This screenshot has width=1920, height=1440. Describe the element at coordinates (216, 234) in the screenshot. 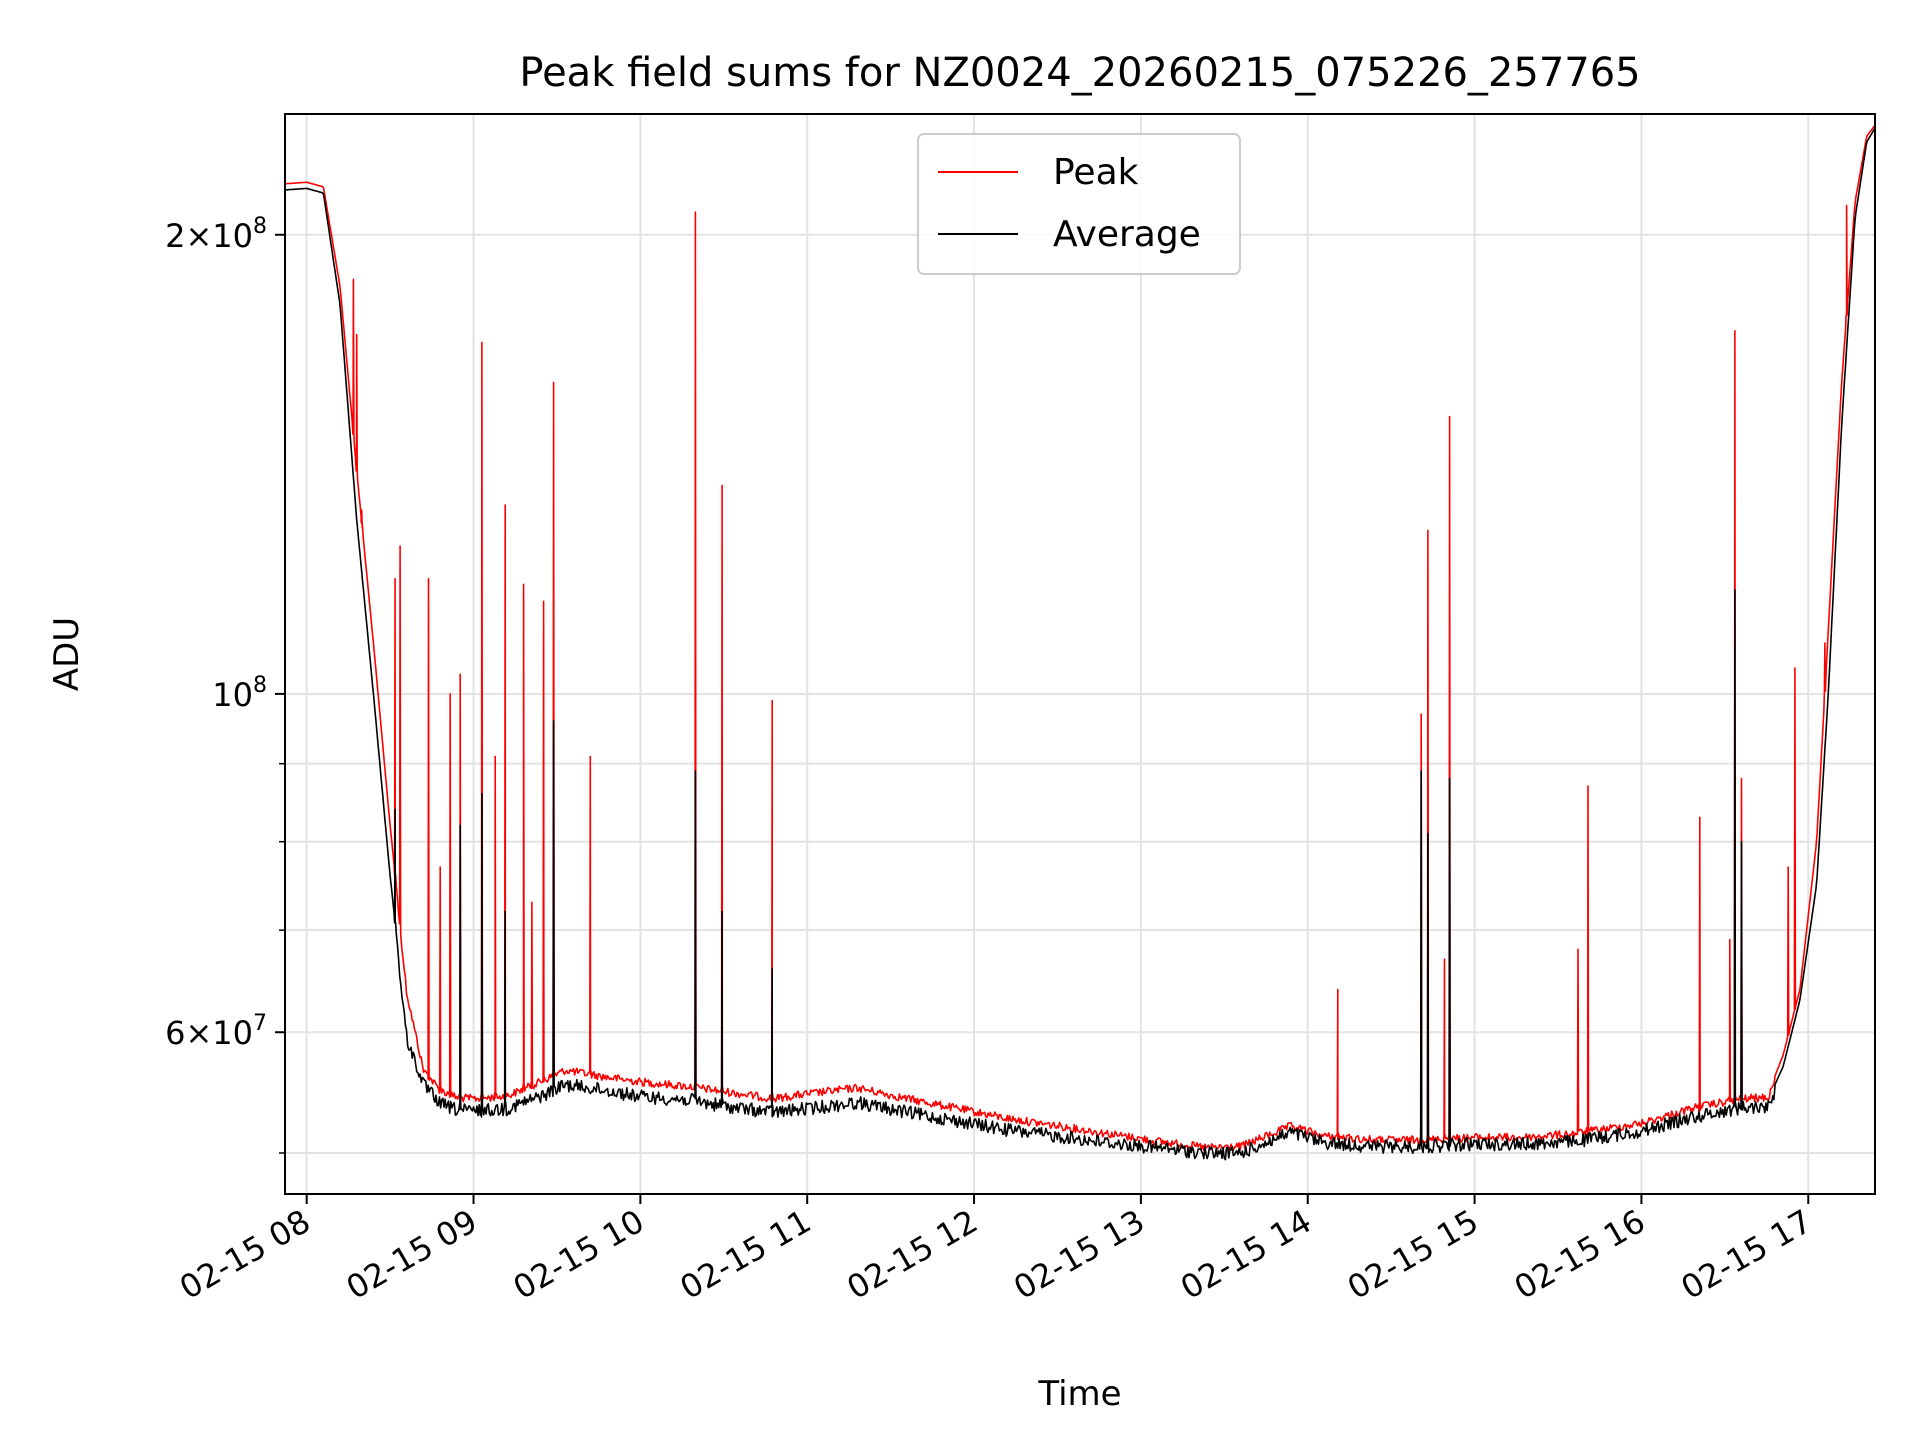

I see `y-tick-label: 2×108` at that location.